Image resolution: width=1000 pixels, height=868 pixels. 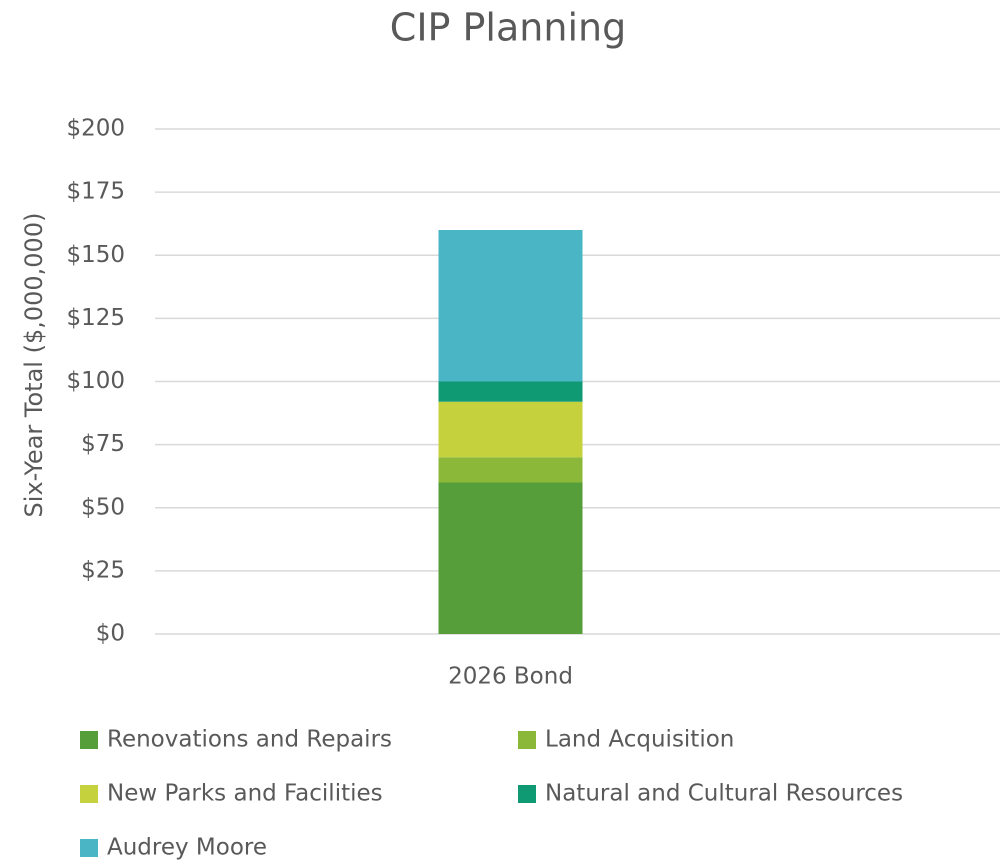 I want to click on legend-label: Audrey Moore, so click(x=187, y=848).